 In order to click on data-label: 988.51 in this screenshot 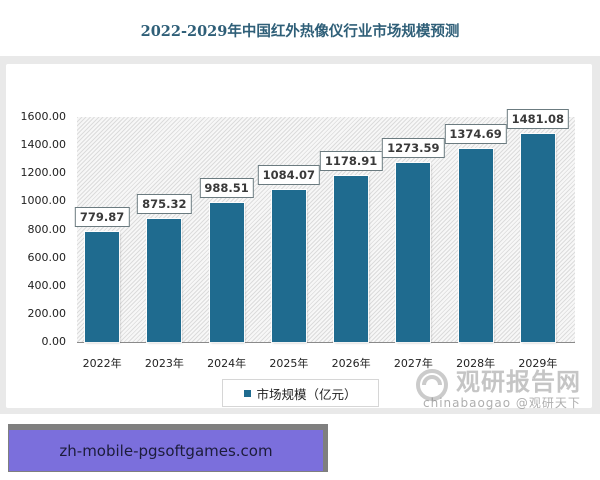, I will do `click(226, 187)`.